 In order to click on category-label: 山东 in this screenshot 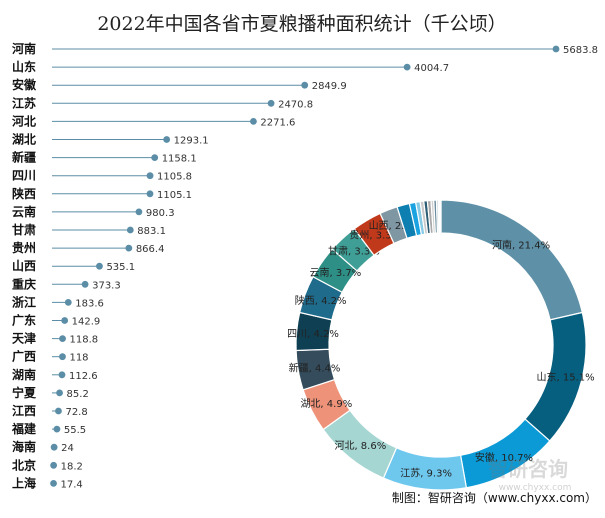, I will do `click(24, 66)`.